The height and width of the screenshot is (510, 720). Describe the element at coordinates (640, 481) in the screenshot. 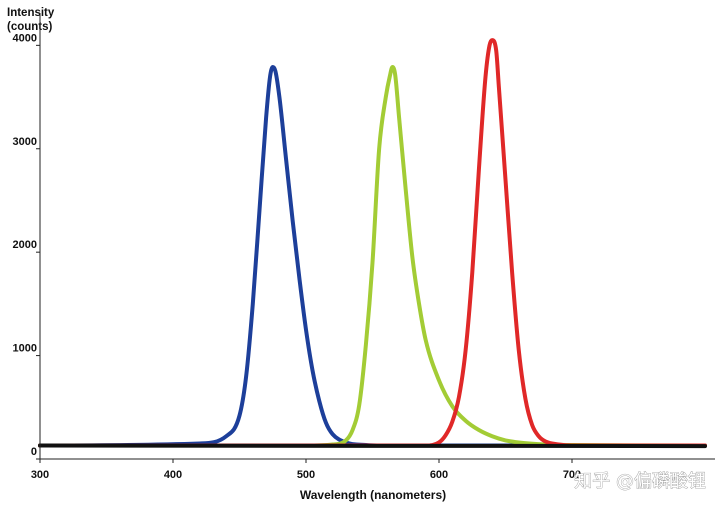

I see `watermark: 知乎 @偏磷酸锂` at that location.